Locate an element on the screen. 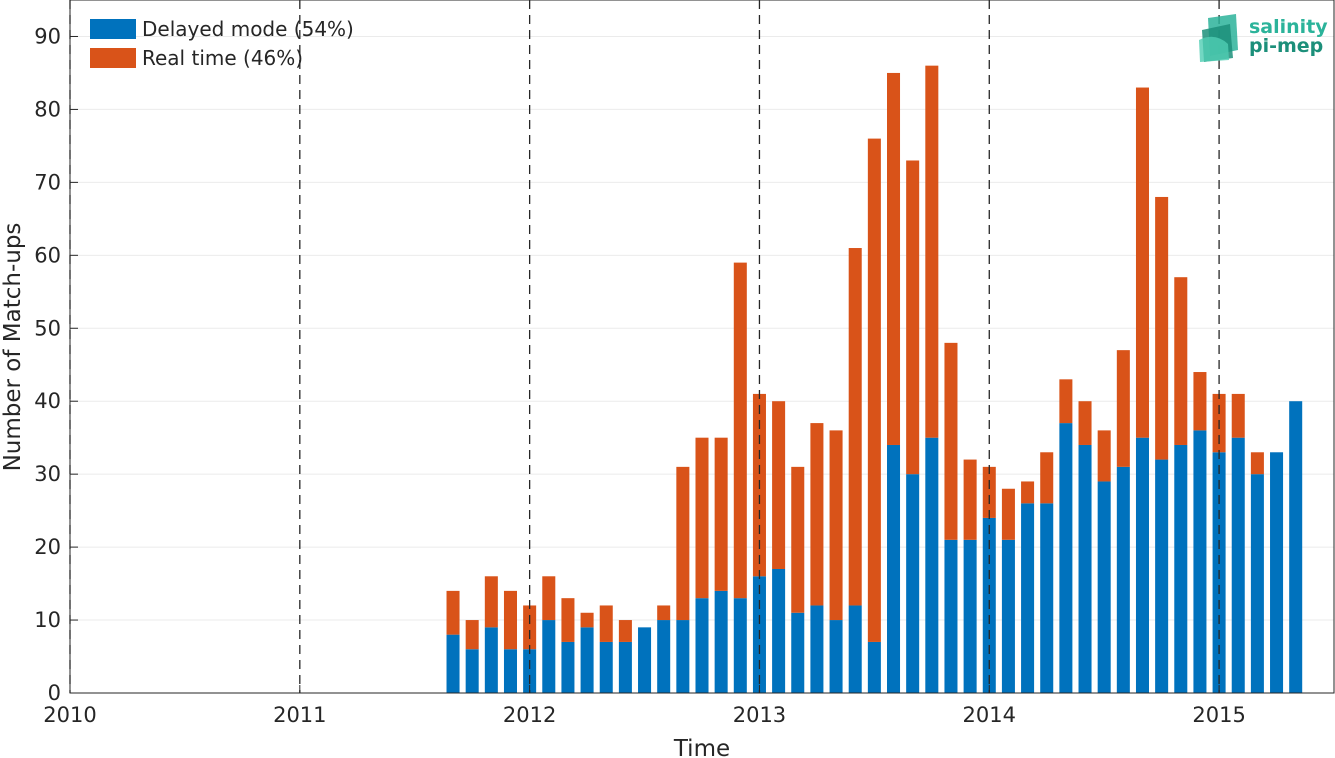 This screenshot has width=1335, height=758. logo-text-line2: pi-mep is located at coordinates (1286, 46).